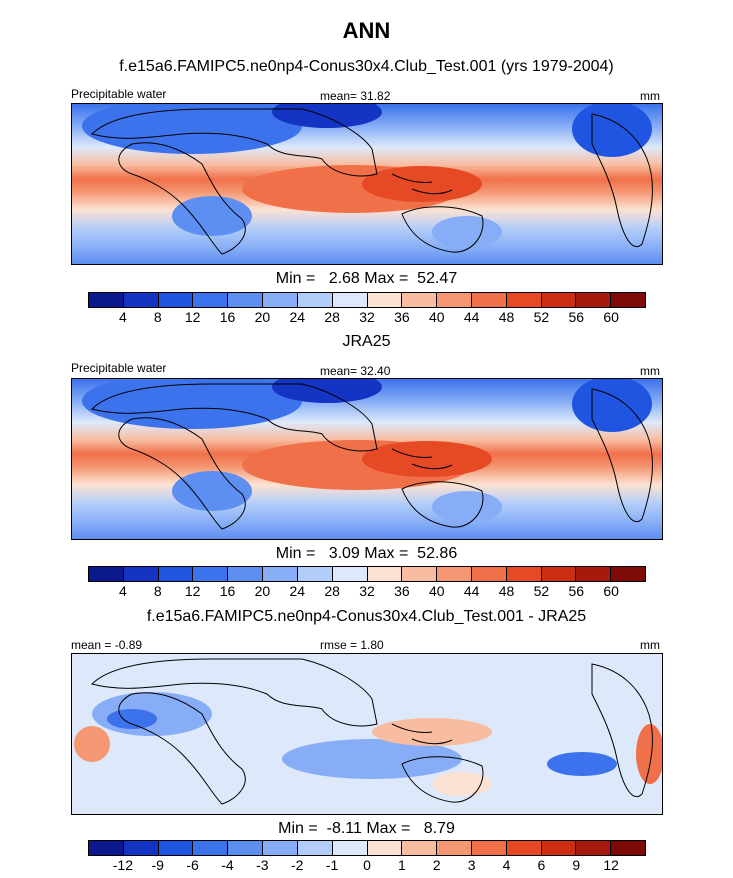 Image resolution: width=733 pixels, height=878 pixels. Describe the element at coordinates (332, 865) in the screenshot. I see `colorbar-tick-label: -1` at that location.